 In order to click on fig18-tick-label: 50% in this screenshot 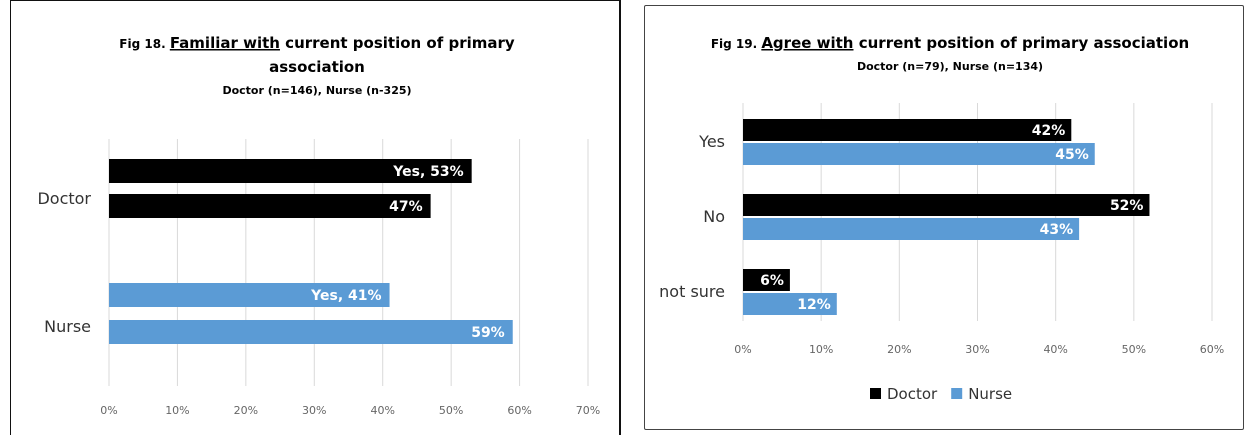, I will do `click(451, 410)`.